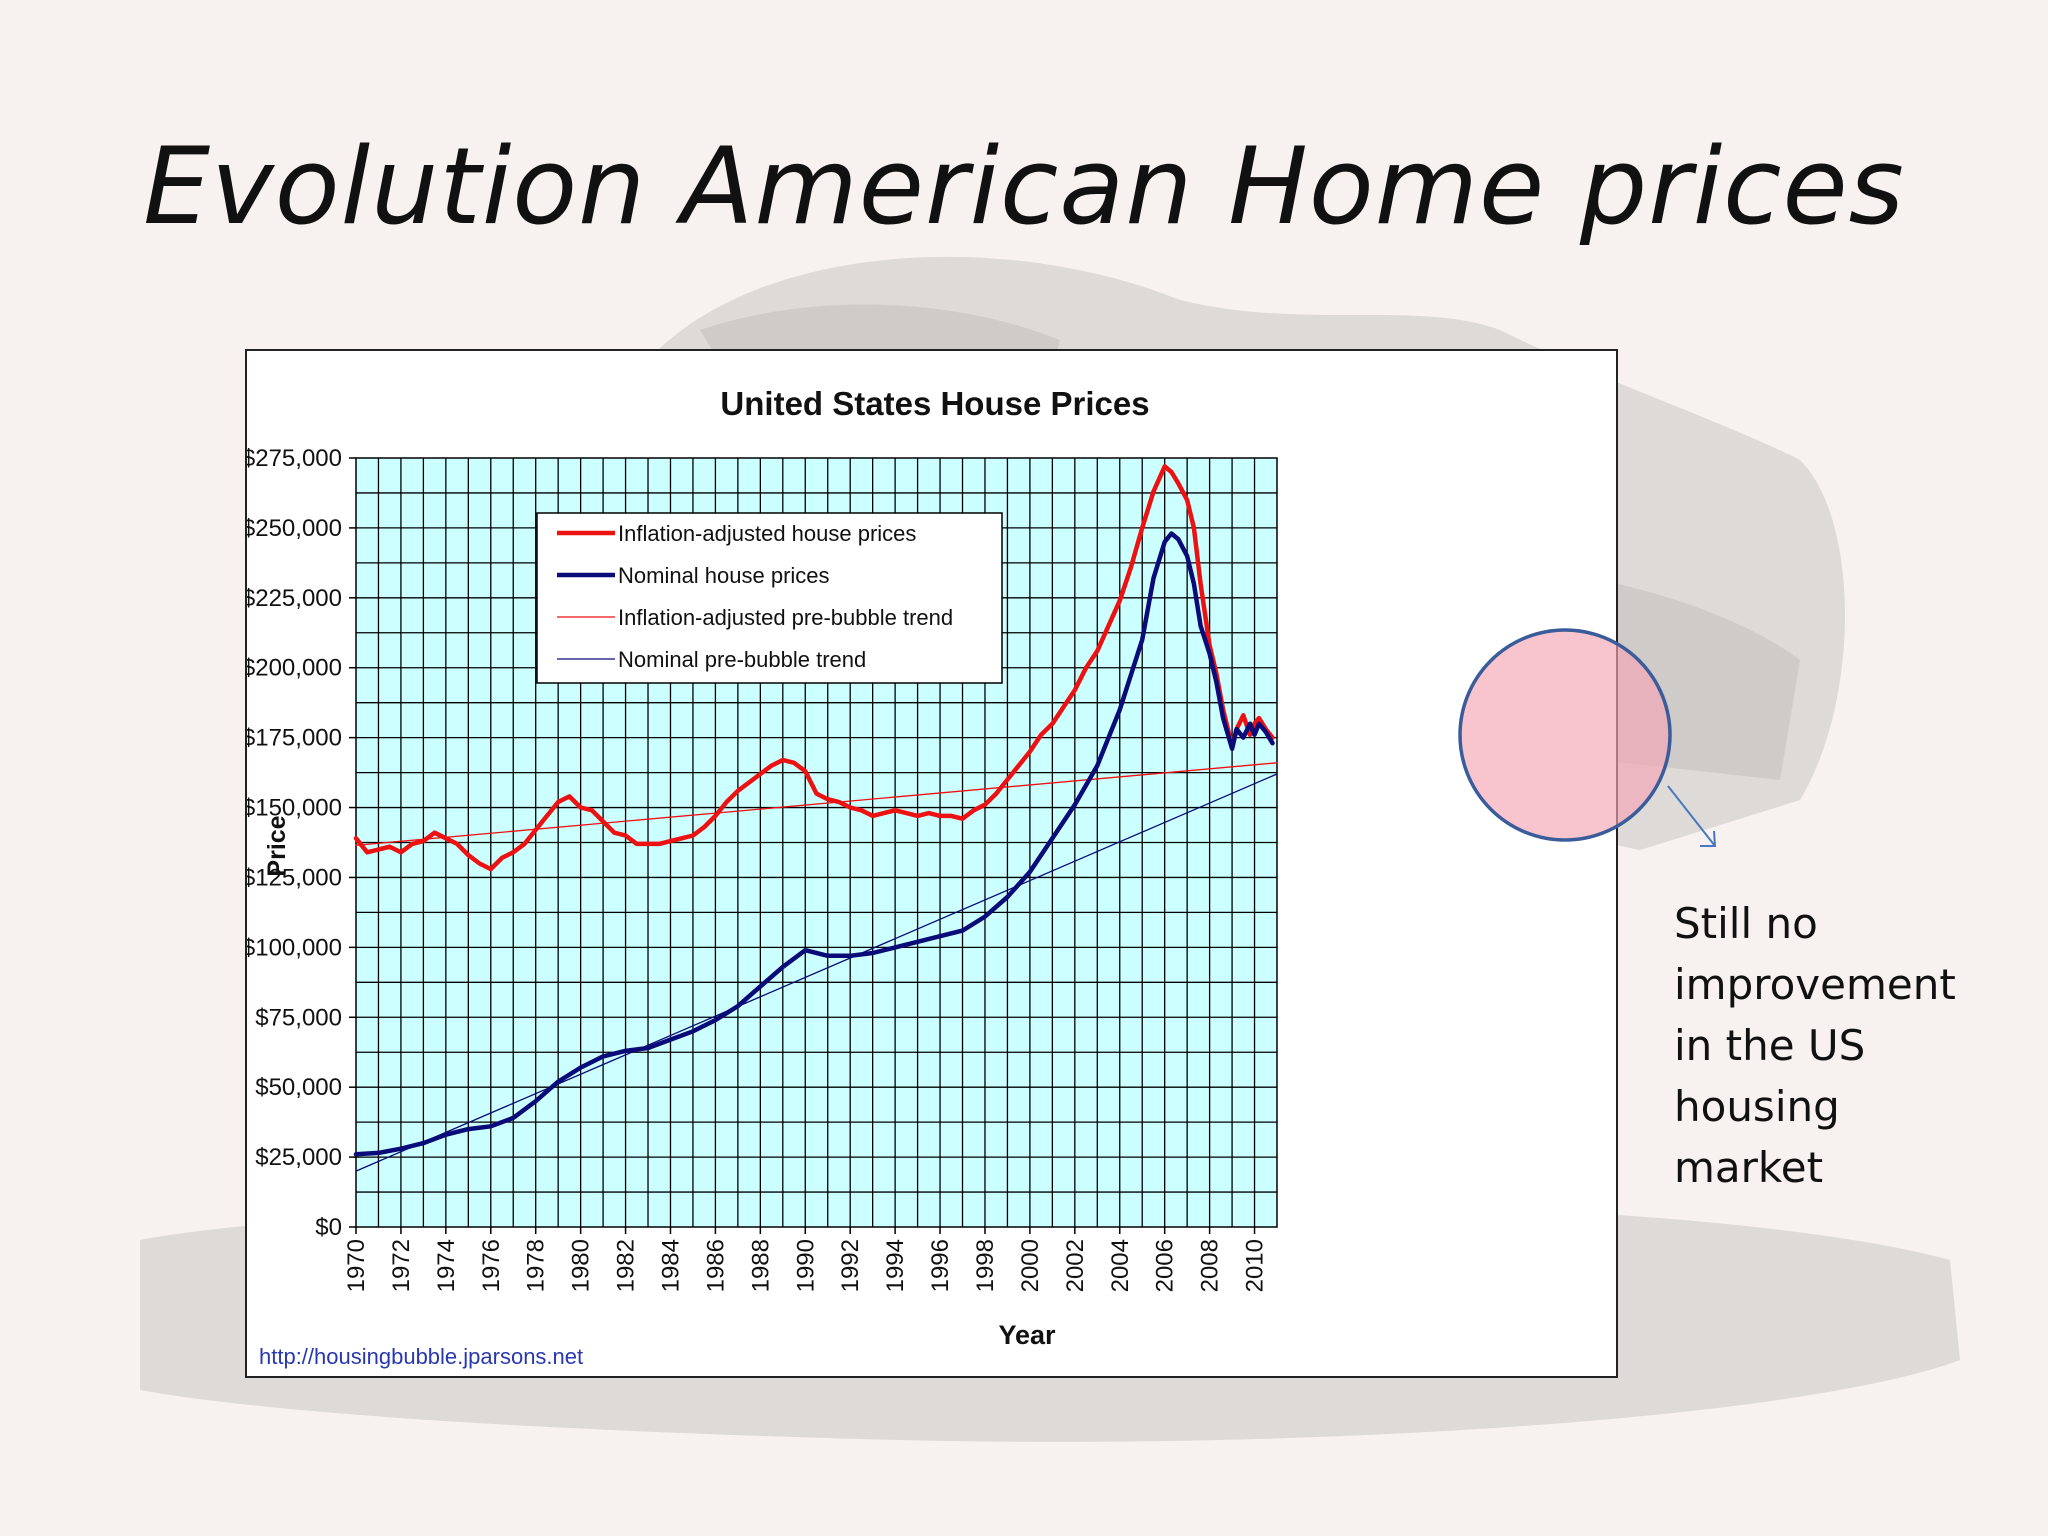 Image resolution: width=2048 pixels, height=1536 pixels. I want to click on x-tick-label: 2002, so click(1075, 1265).